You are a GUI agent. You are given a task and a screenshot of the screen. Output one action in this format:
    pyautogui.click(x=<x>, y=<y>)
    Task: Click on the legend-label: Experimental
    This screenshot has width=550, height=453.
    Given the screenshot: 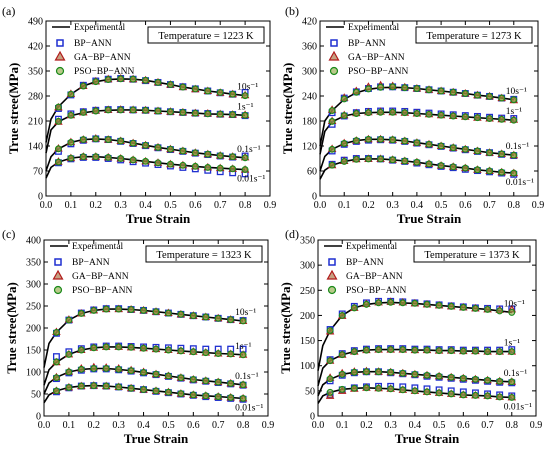 What is the action you would take?
    pyautogui.click(x=98, y=247)
    